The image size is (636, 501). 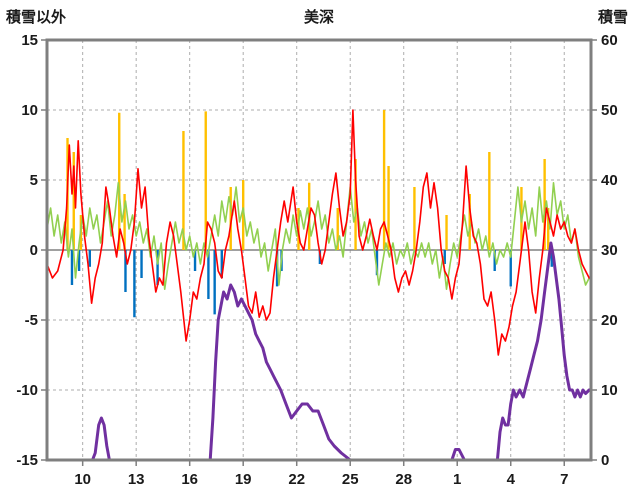 What do you see at coordinates (34, 250) in the screenshot?
I see `left-axis-tick-label: 0` at bounding box center [34, 250].